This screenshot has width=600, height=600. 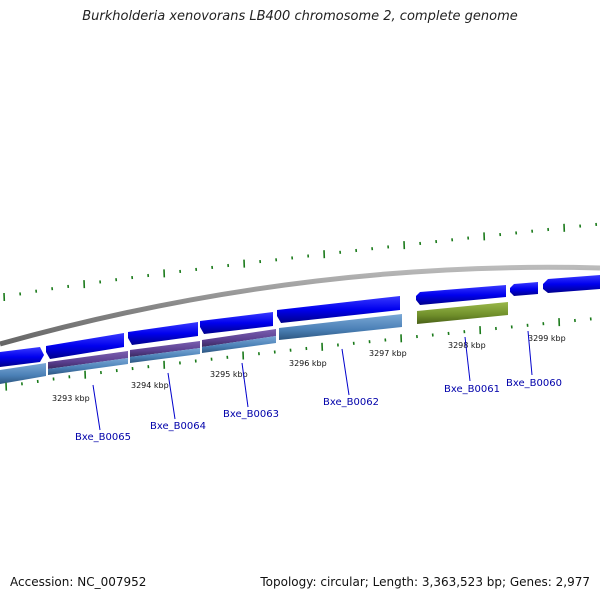 What do you see at coordinates (150, 385) in the screenshot?
I see `kbp-label: 3294 kbp` at bounding box center [150, 385].